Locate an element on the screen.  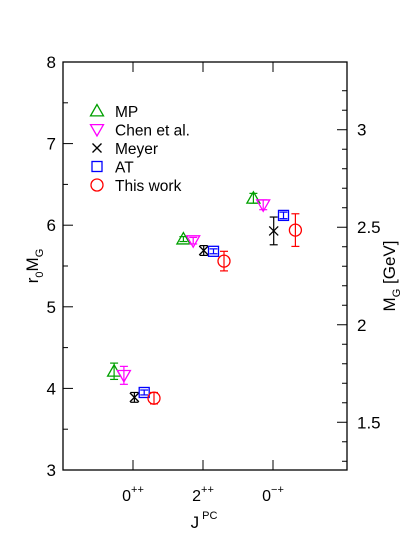
y2-axis-label-m: M is located at coordinates (389, 304).